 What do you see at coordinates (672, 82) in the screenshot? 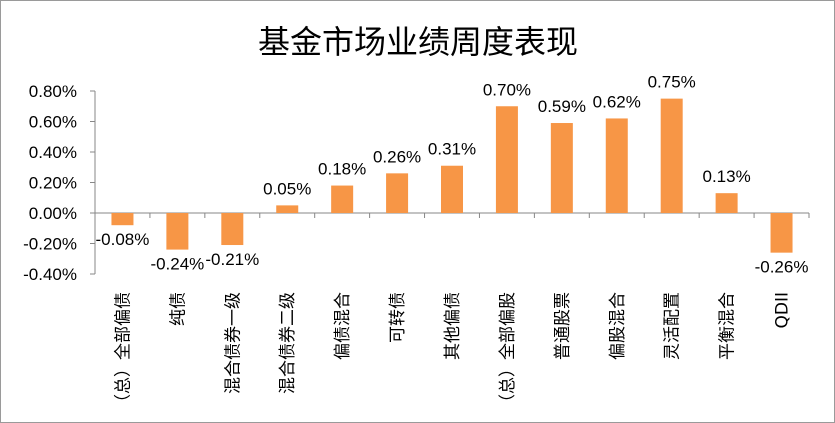
I see `data-label: 0.75%` at bounding box center [672, 82].